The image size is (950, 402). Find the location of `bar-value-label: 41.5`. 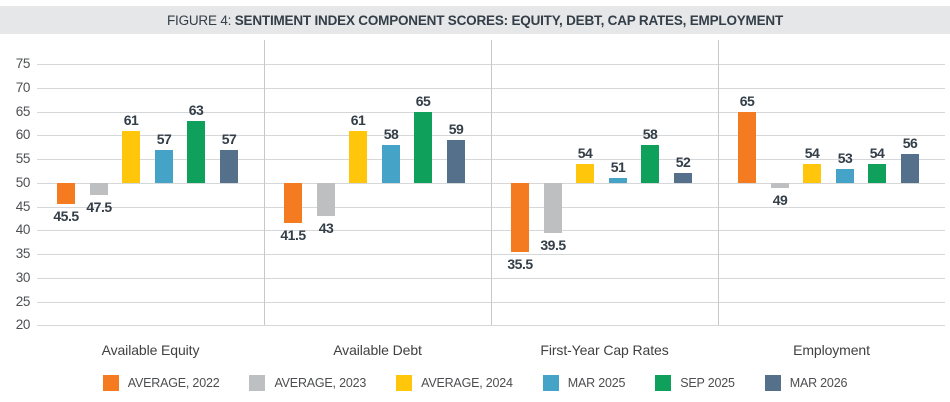

bar-value-label: 41.5 is located at coordinates (293, 235).